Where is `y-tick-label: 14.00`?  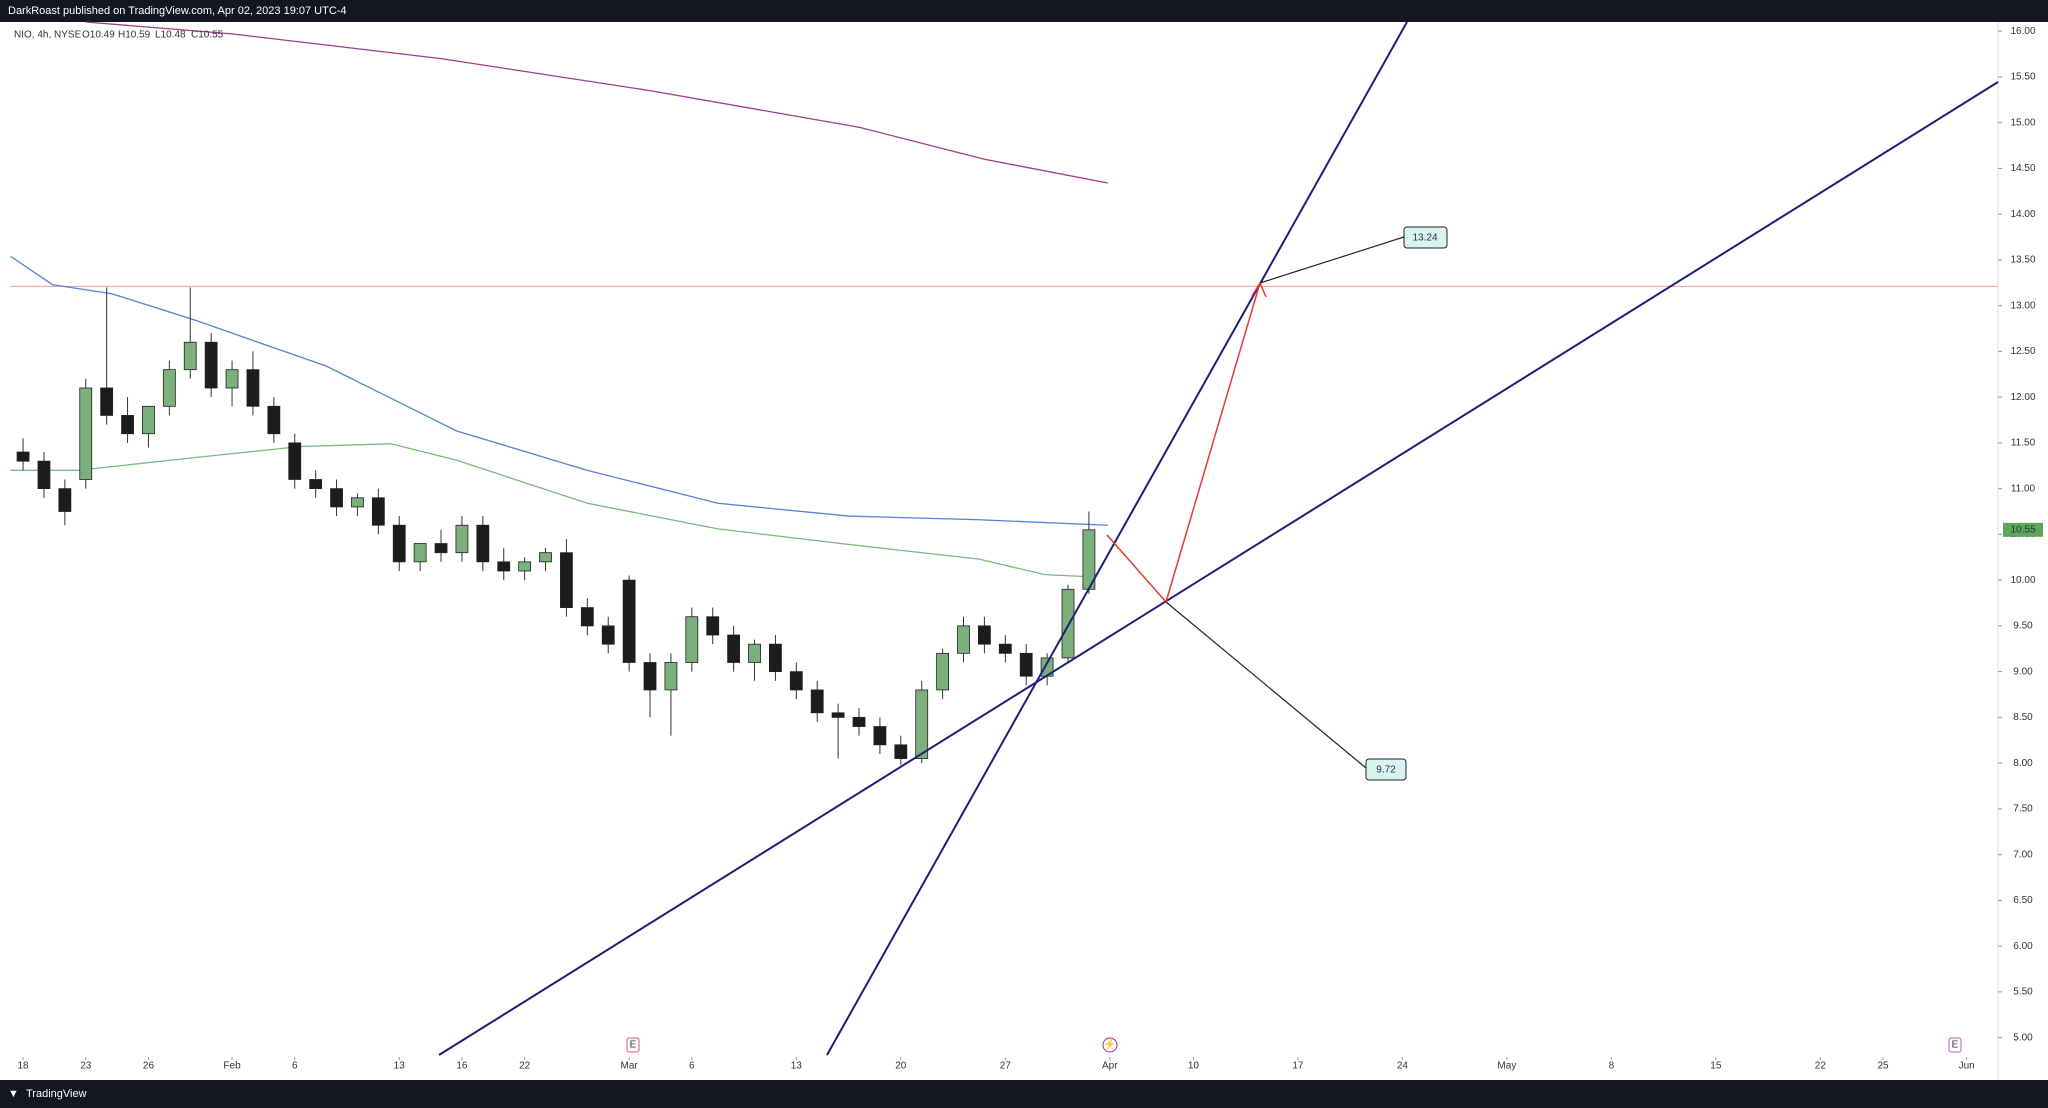
y-tick-label: 14.00 is located at coordinates (2022, 214).